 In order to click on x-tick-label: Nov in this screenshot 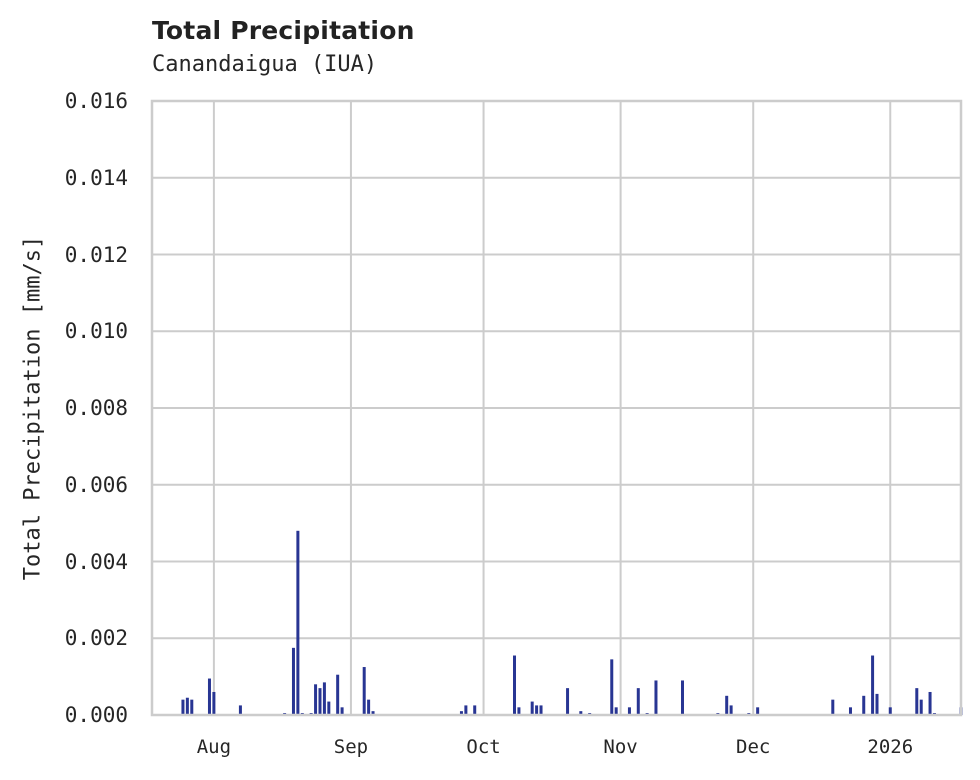, I will do `click(620, 747)`.